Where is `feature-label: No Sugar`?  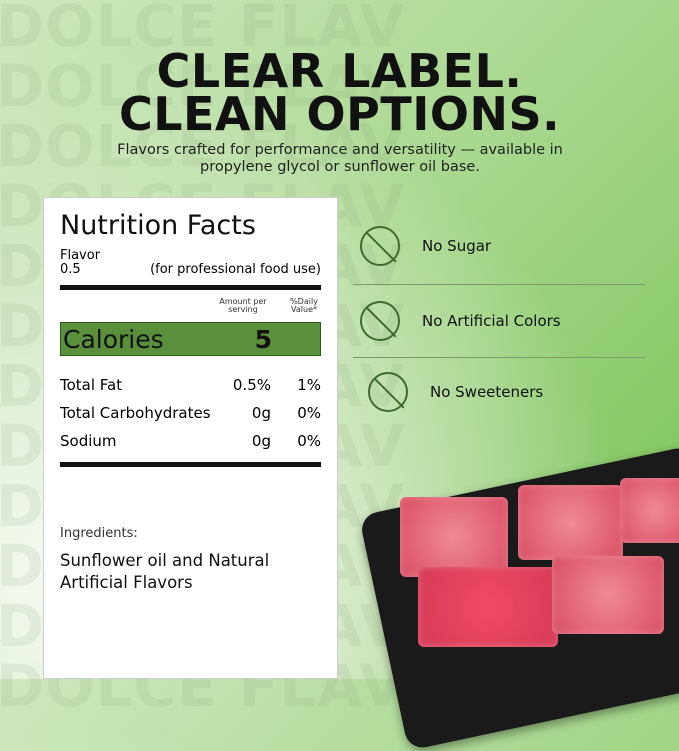 feature-label: No Sugar is located at coordinates (457, 246).